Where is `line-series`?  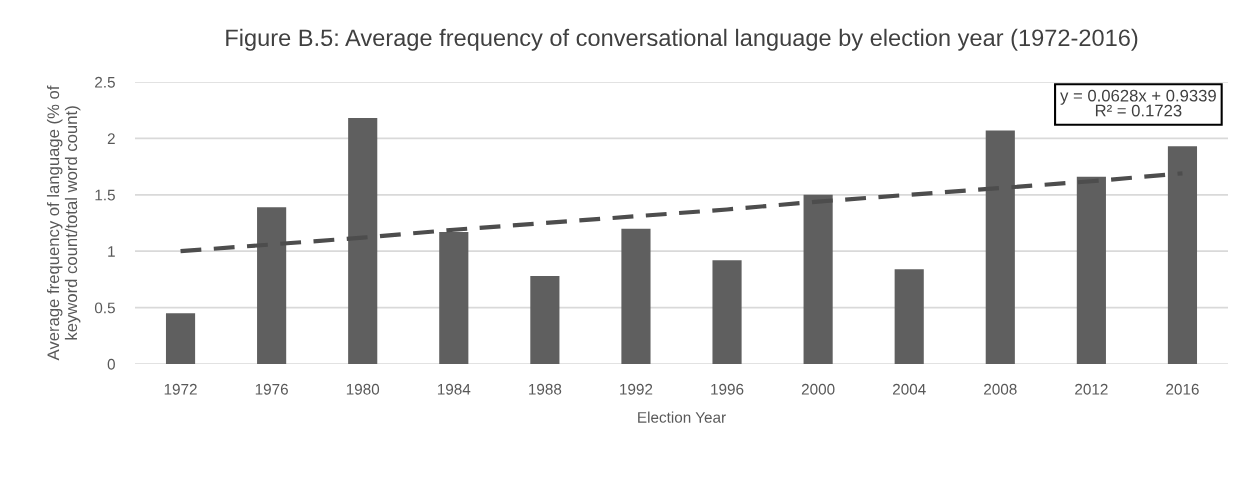
line-series is located at coordinates (681, 212).